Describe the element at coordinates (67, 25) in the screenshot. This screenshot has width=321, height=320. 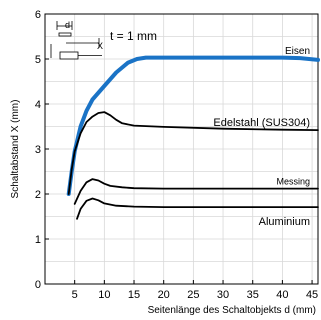
I see `inset-d-label: d` at that location.